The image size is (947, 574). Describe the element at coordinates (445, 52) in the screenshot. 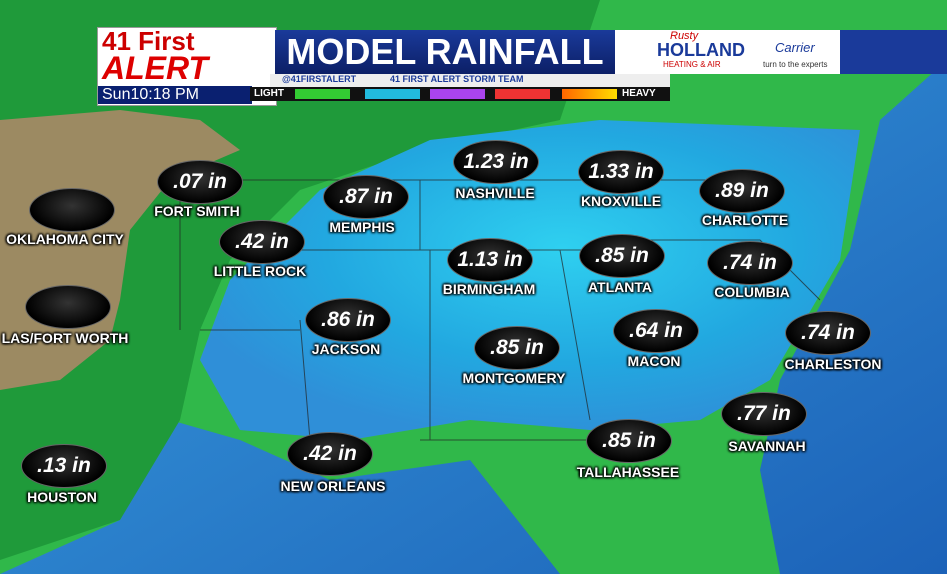

I see `title: MODEL RAINFALL` at that location.